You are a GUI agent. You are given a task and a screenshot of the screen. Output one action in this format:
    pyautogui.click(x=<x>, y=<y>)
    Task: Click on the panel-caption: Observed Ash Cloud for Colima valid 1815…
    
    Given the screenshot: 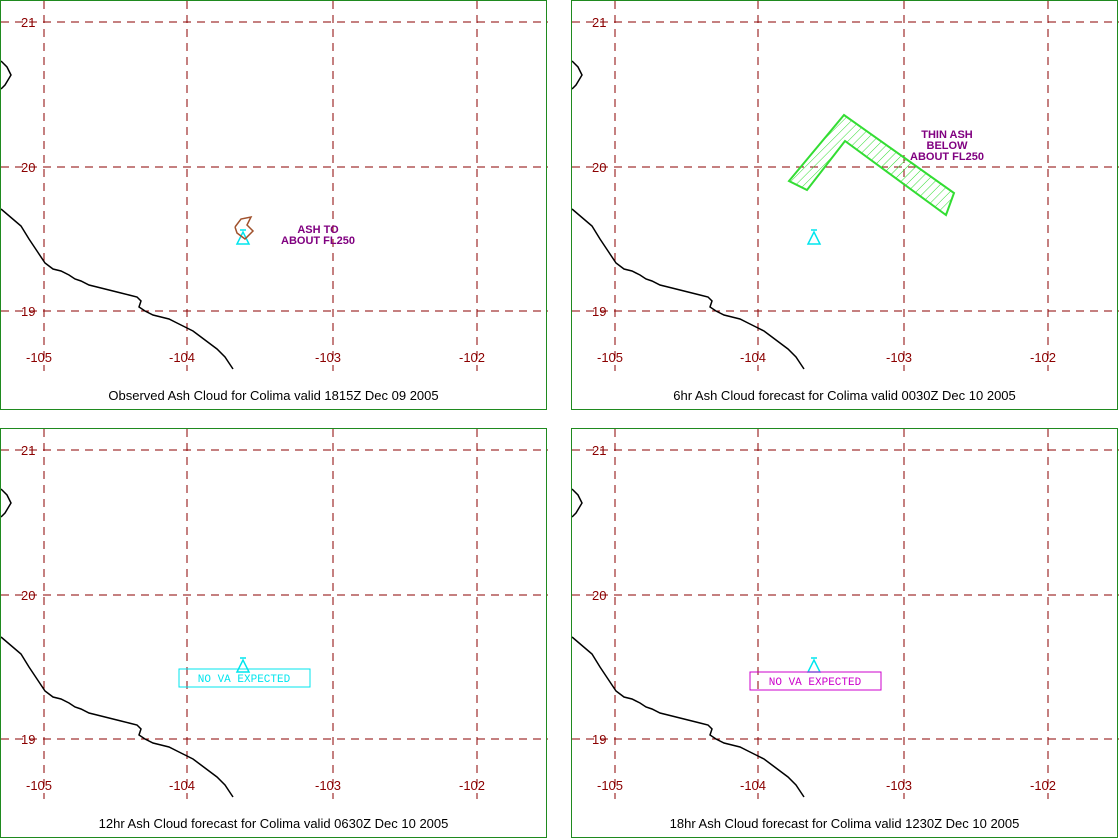 What is the action you would take?
    pyautogui.click(x=273, y=395)
    